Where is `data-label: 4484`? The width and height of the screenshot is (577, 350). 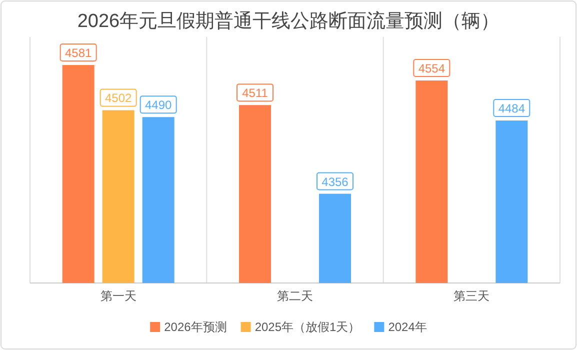 data-label: 4484 is located at coordinates (512, 109).